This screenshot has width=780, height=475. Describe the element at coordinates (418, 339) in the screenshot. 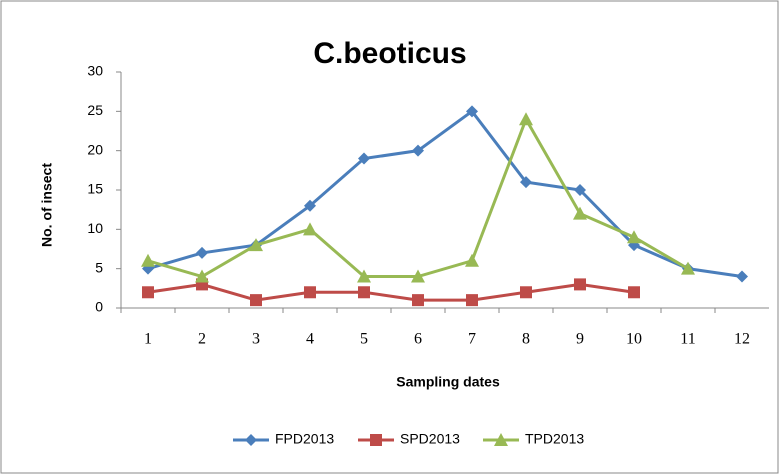

I see `x-tick-label: 6` at that location.